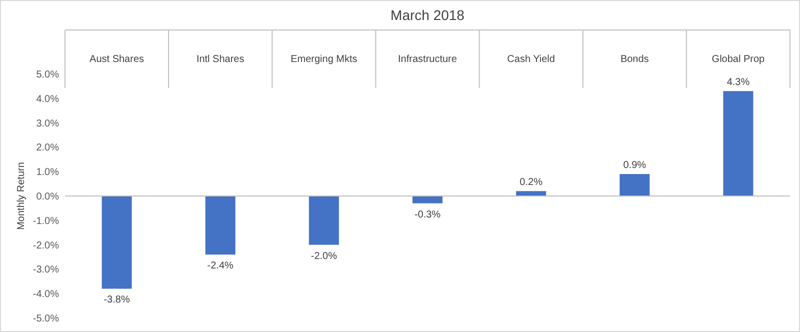 The width and height of the screenshot is (800, 332). What do you see at coordinates (46, 221) in the screenshot?
I see `y-tick-label: -1.0%` at bounding box center [46, 221].